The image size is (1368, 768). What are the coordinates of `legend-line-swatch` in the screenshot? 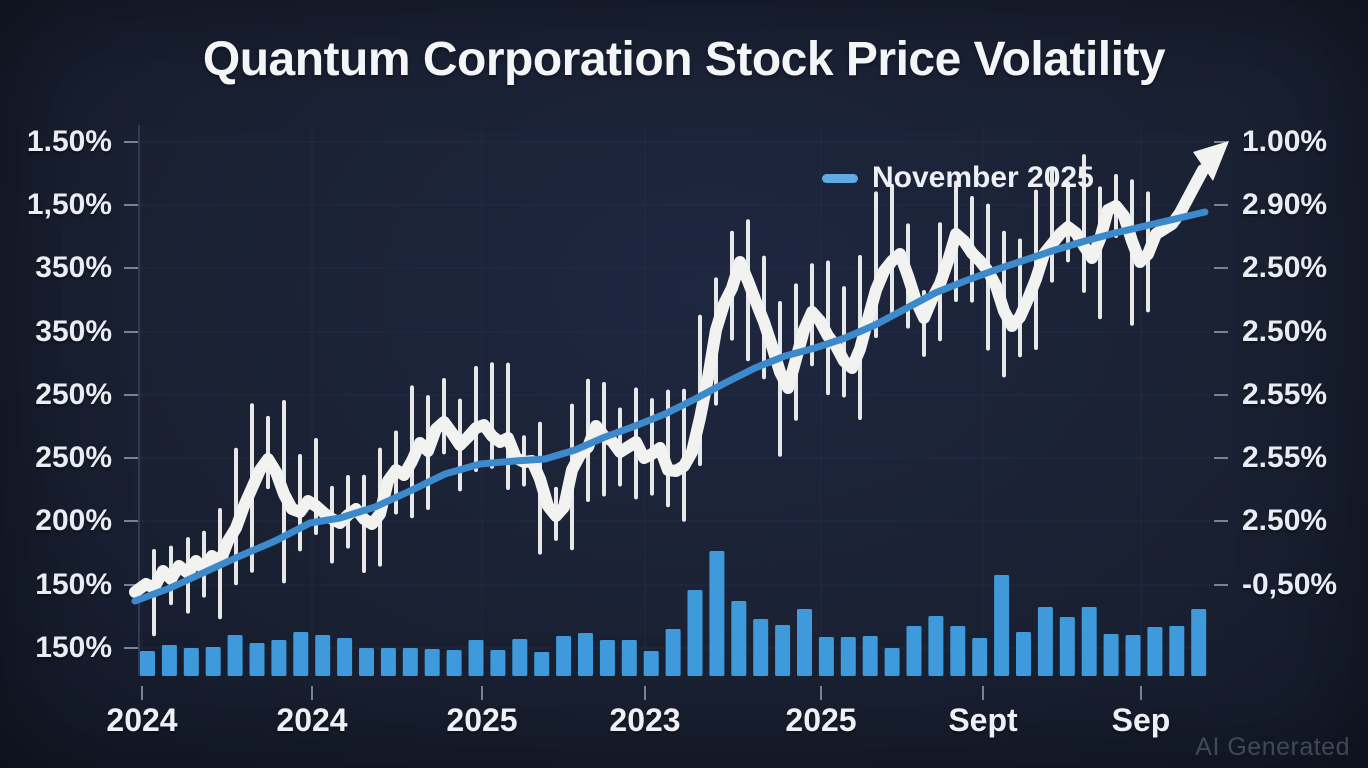 It's located at (840, 178).